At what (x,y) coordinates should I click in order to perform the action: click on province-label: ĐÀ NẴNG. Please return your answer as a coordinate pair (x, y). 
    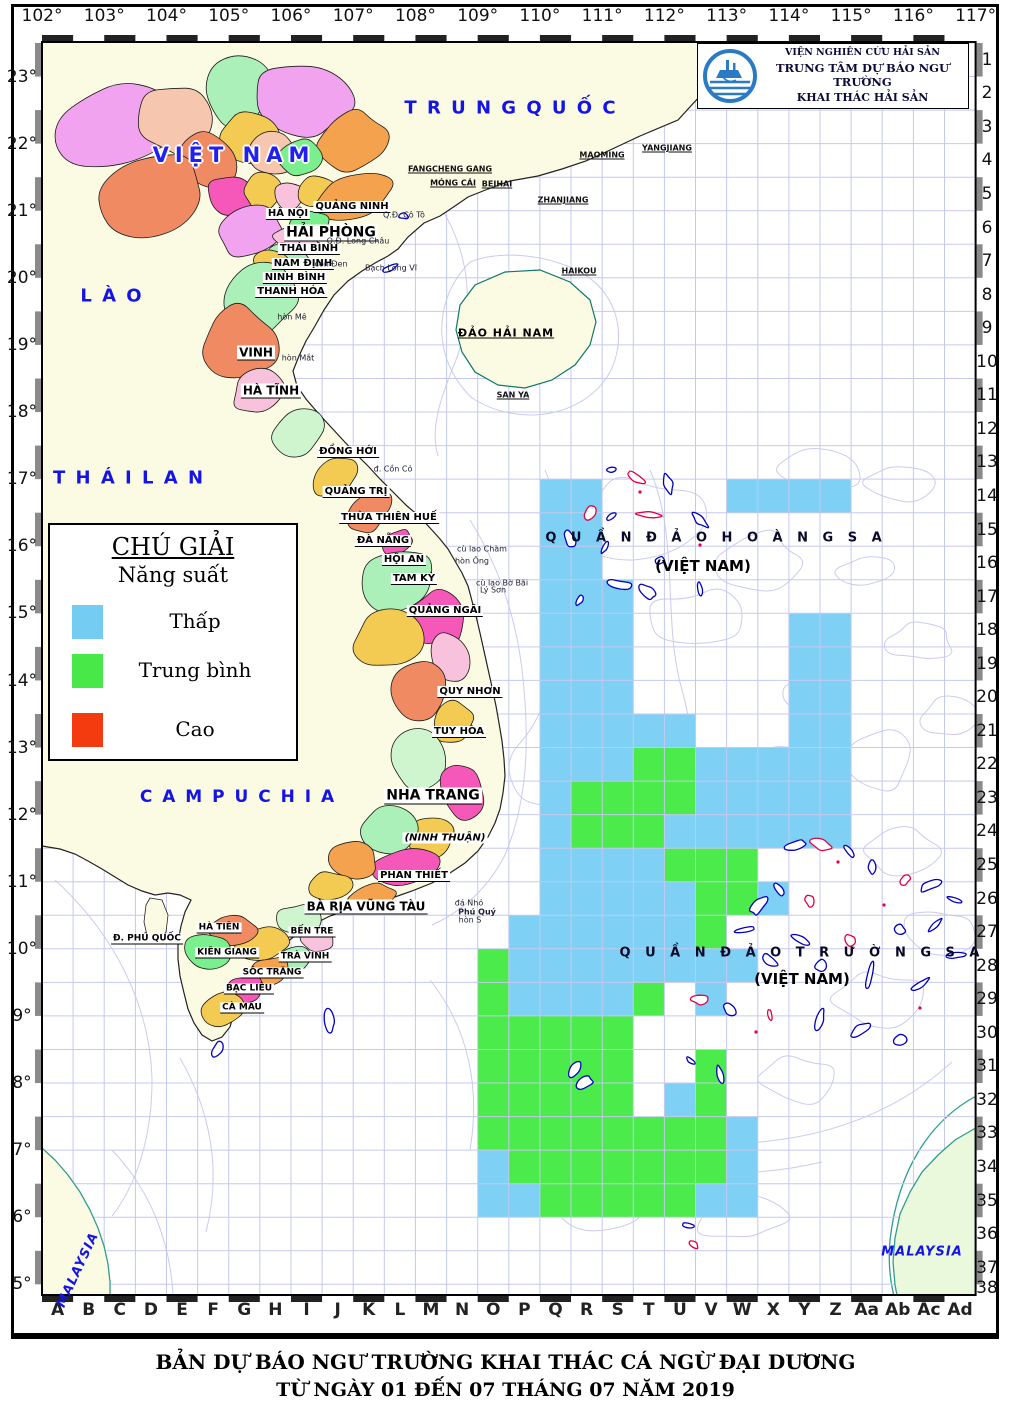
    Looking at the image, I should click on (383, 541).